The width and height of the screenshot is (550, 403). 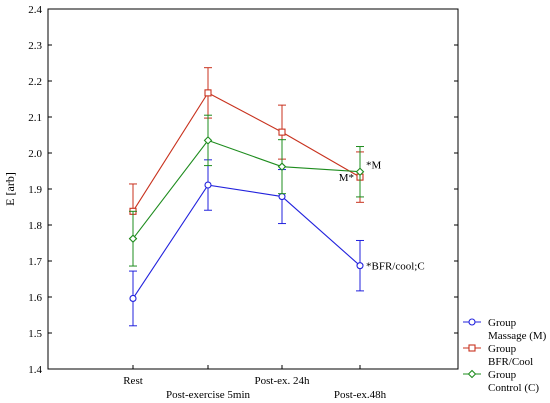 I want to click on legend-label-line2: Massage (M), so click(x=517, y=336).